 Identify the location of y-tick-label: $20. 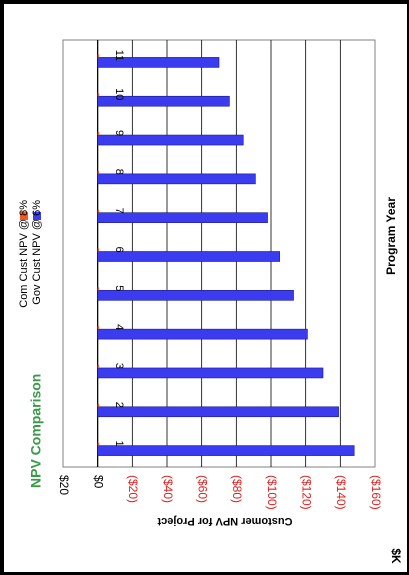
(64, 485).